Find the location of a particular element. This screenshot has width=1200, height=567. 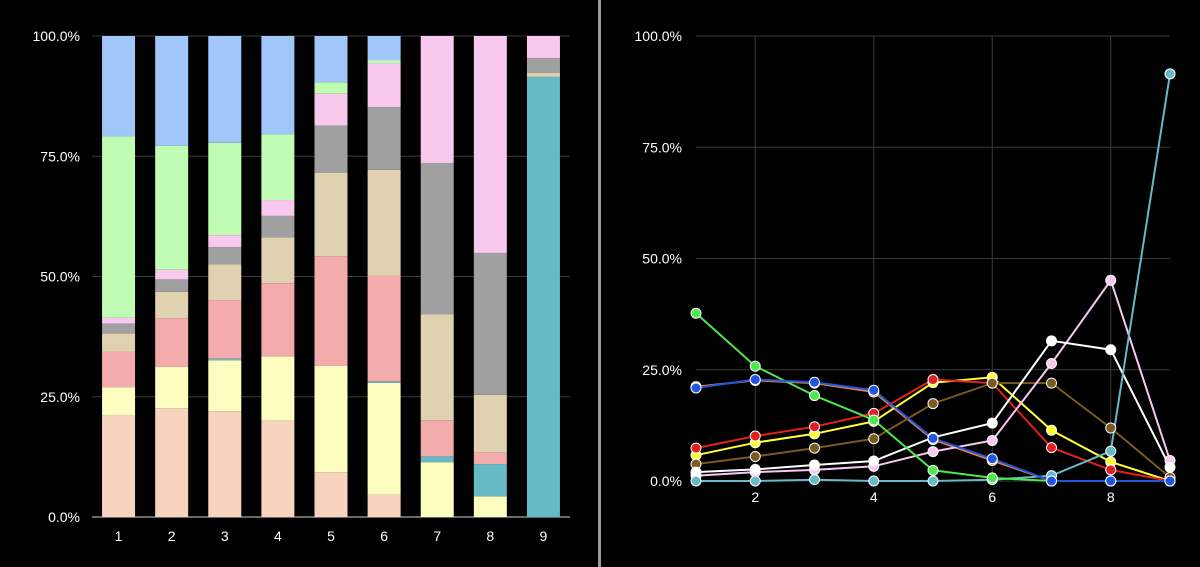

x-tick-label: 5 is located at coordinates (331, 536).